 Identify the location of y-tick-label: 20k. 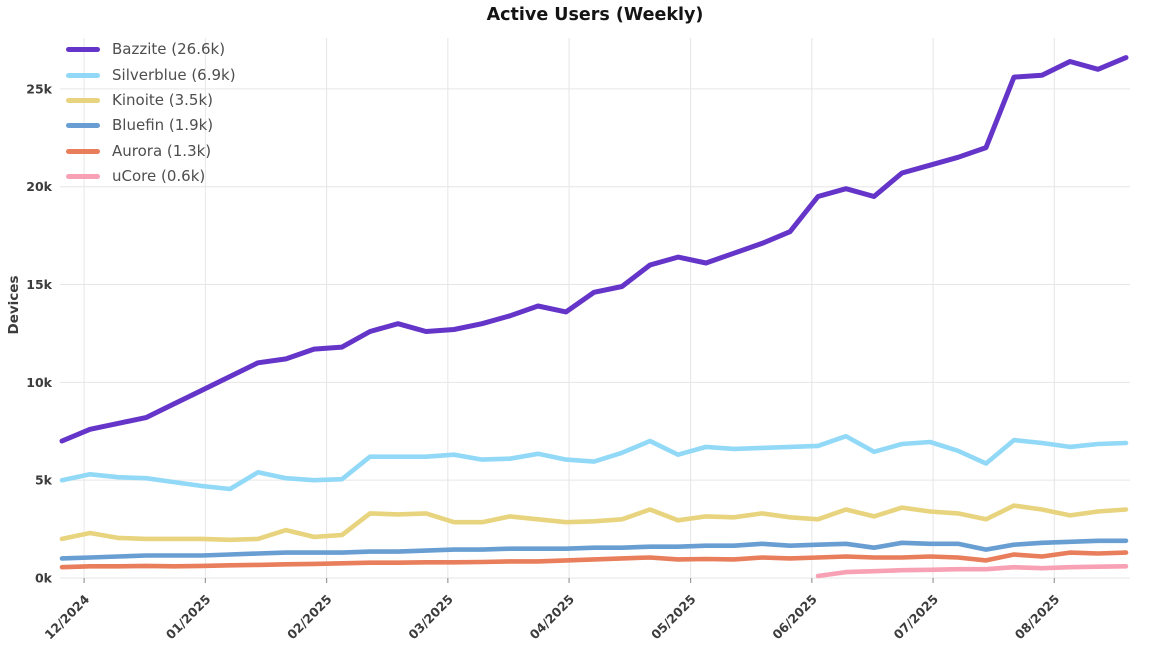
(39, 186).